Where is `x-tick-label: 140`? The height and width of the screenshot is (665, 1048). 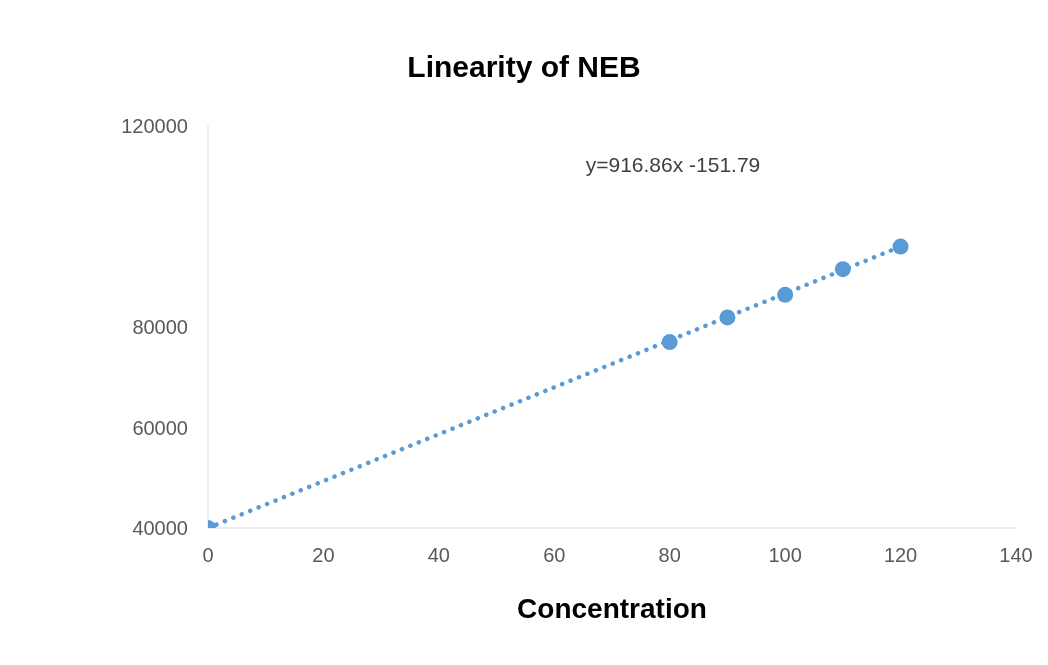 x-tick-label: 140 is located at coordinates (1016, 555).